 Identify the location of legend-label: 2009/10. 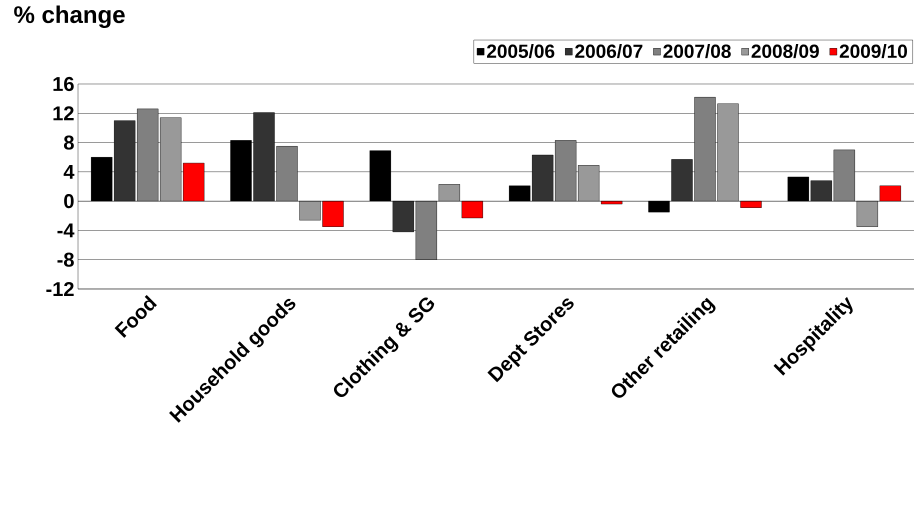
(873, 51).